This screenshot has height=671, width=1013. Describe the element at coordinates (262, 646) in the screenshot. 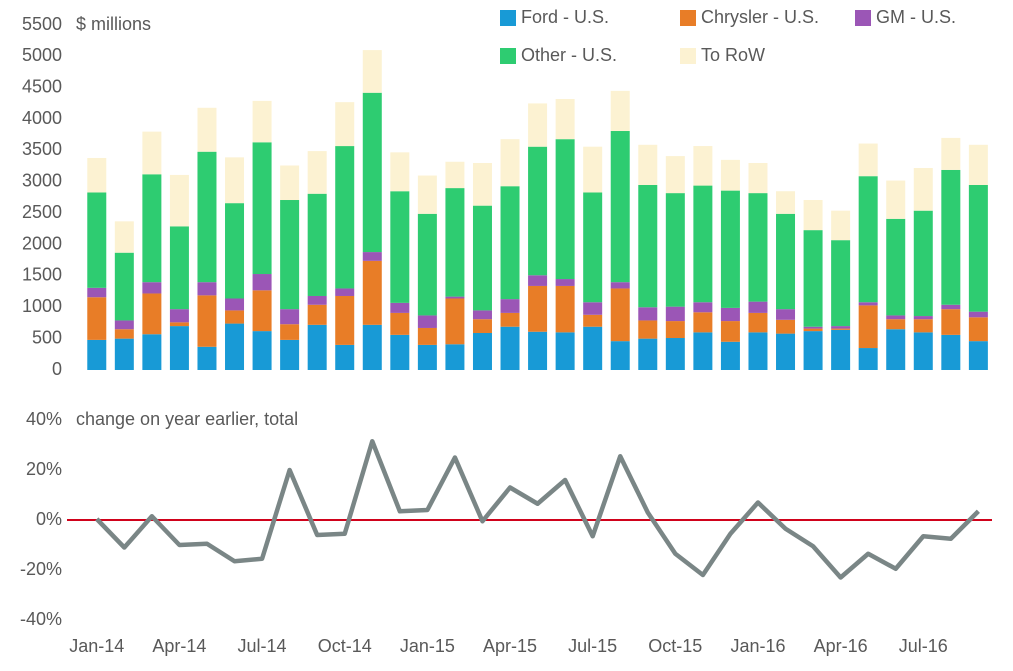

I see `x-tick-label: Jul-14` at that location.